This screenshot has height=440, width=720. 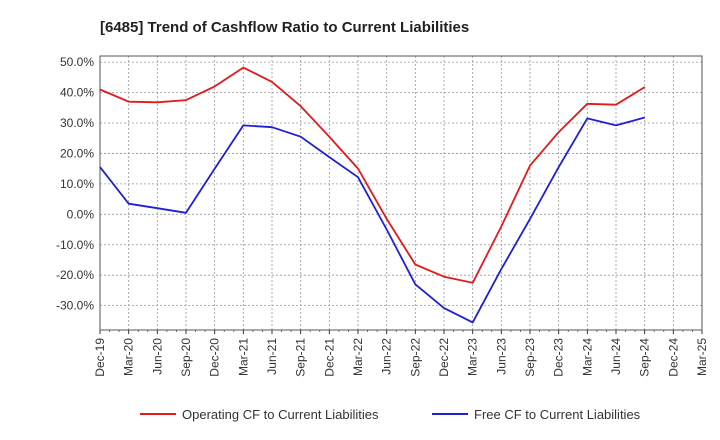 I want to click on x-tick-label: Sep-24, so click(x=645, y=357).